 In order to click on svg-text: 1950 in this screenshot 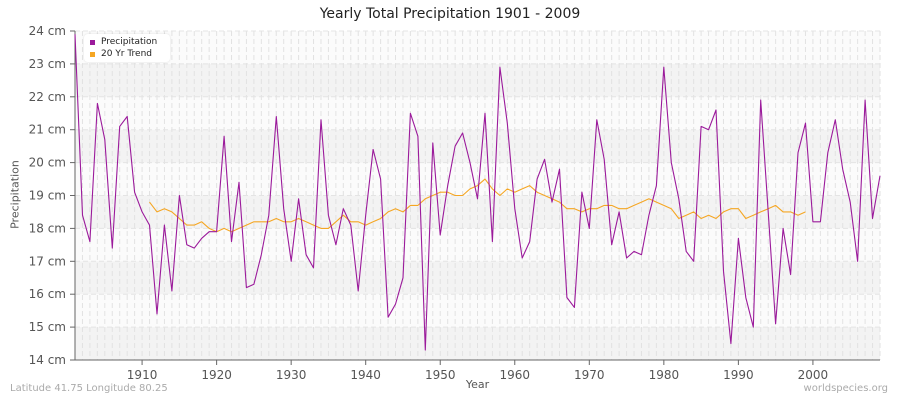, I will do `click(440, 375)`.